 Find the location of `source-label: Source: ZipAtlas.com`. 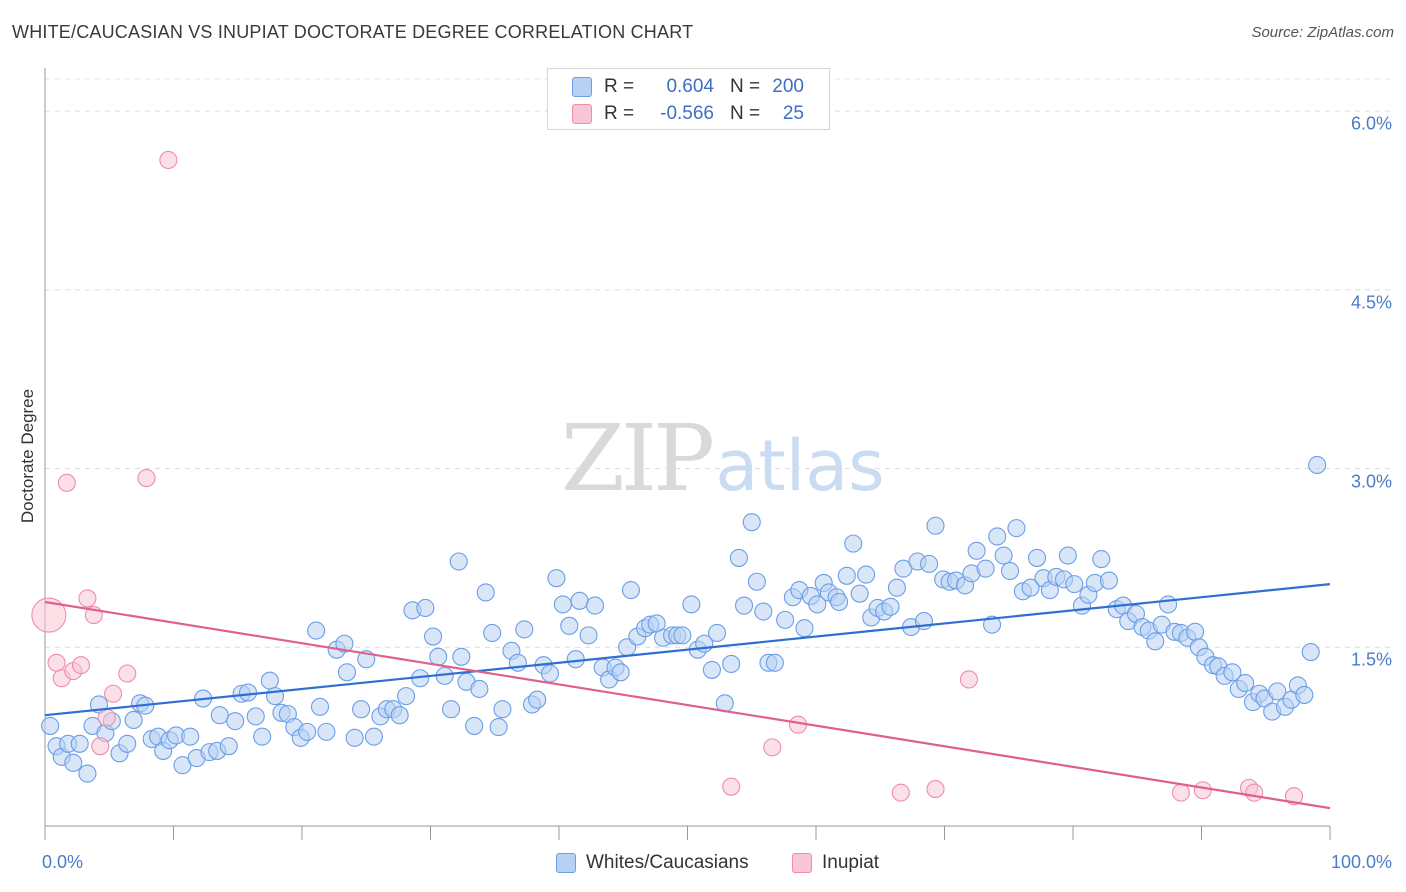

source-label: Source: ZipAtlas.com is located at coordinates (1322, 32).